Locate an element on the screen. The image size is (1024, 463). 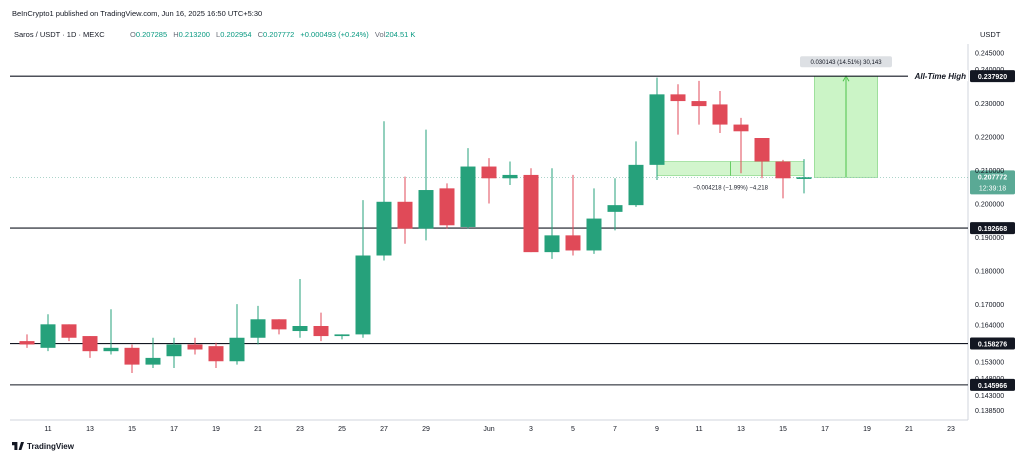
tradingview-icon is located at coordinates (18, 446).